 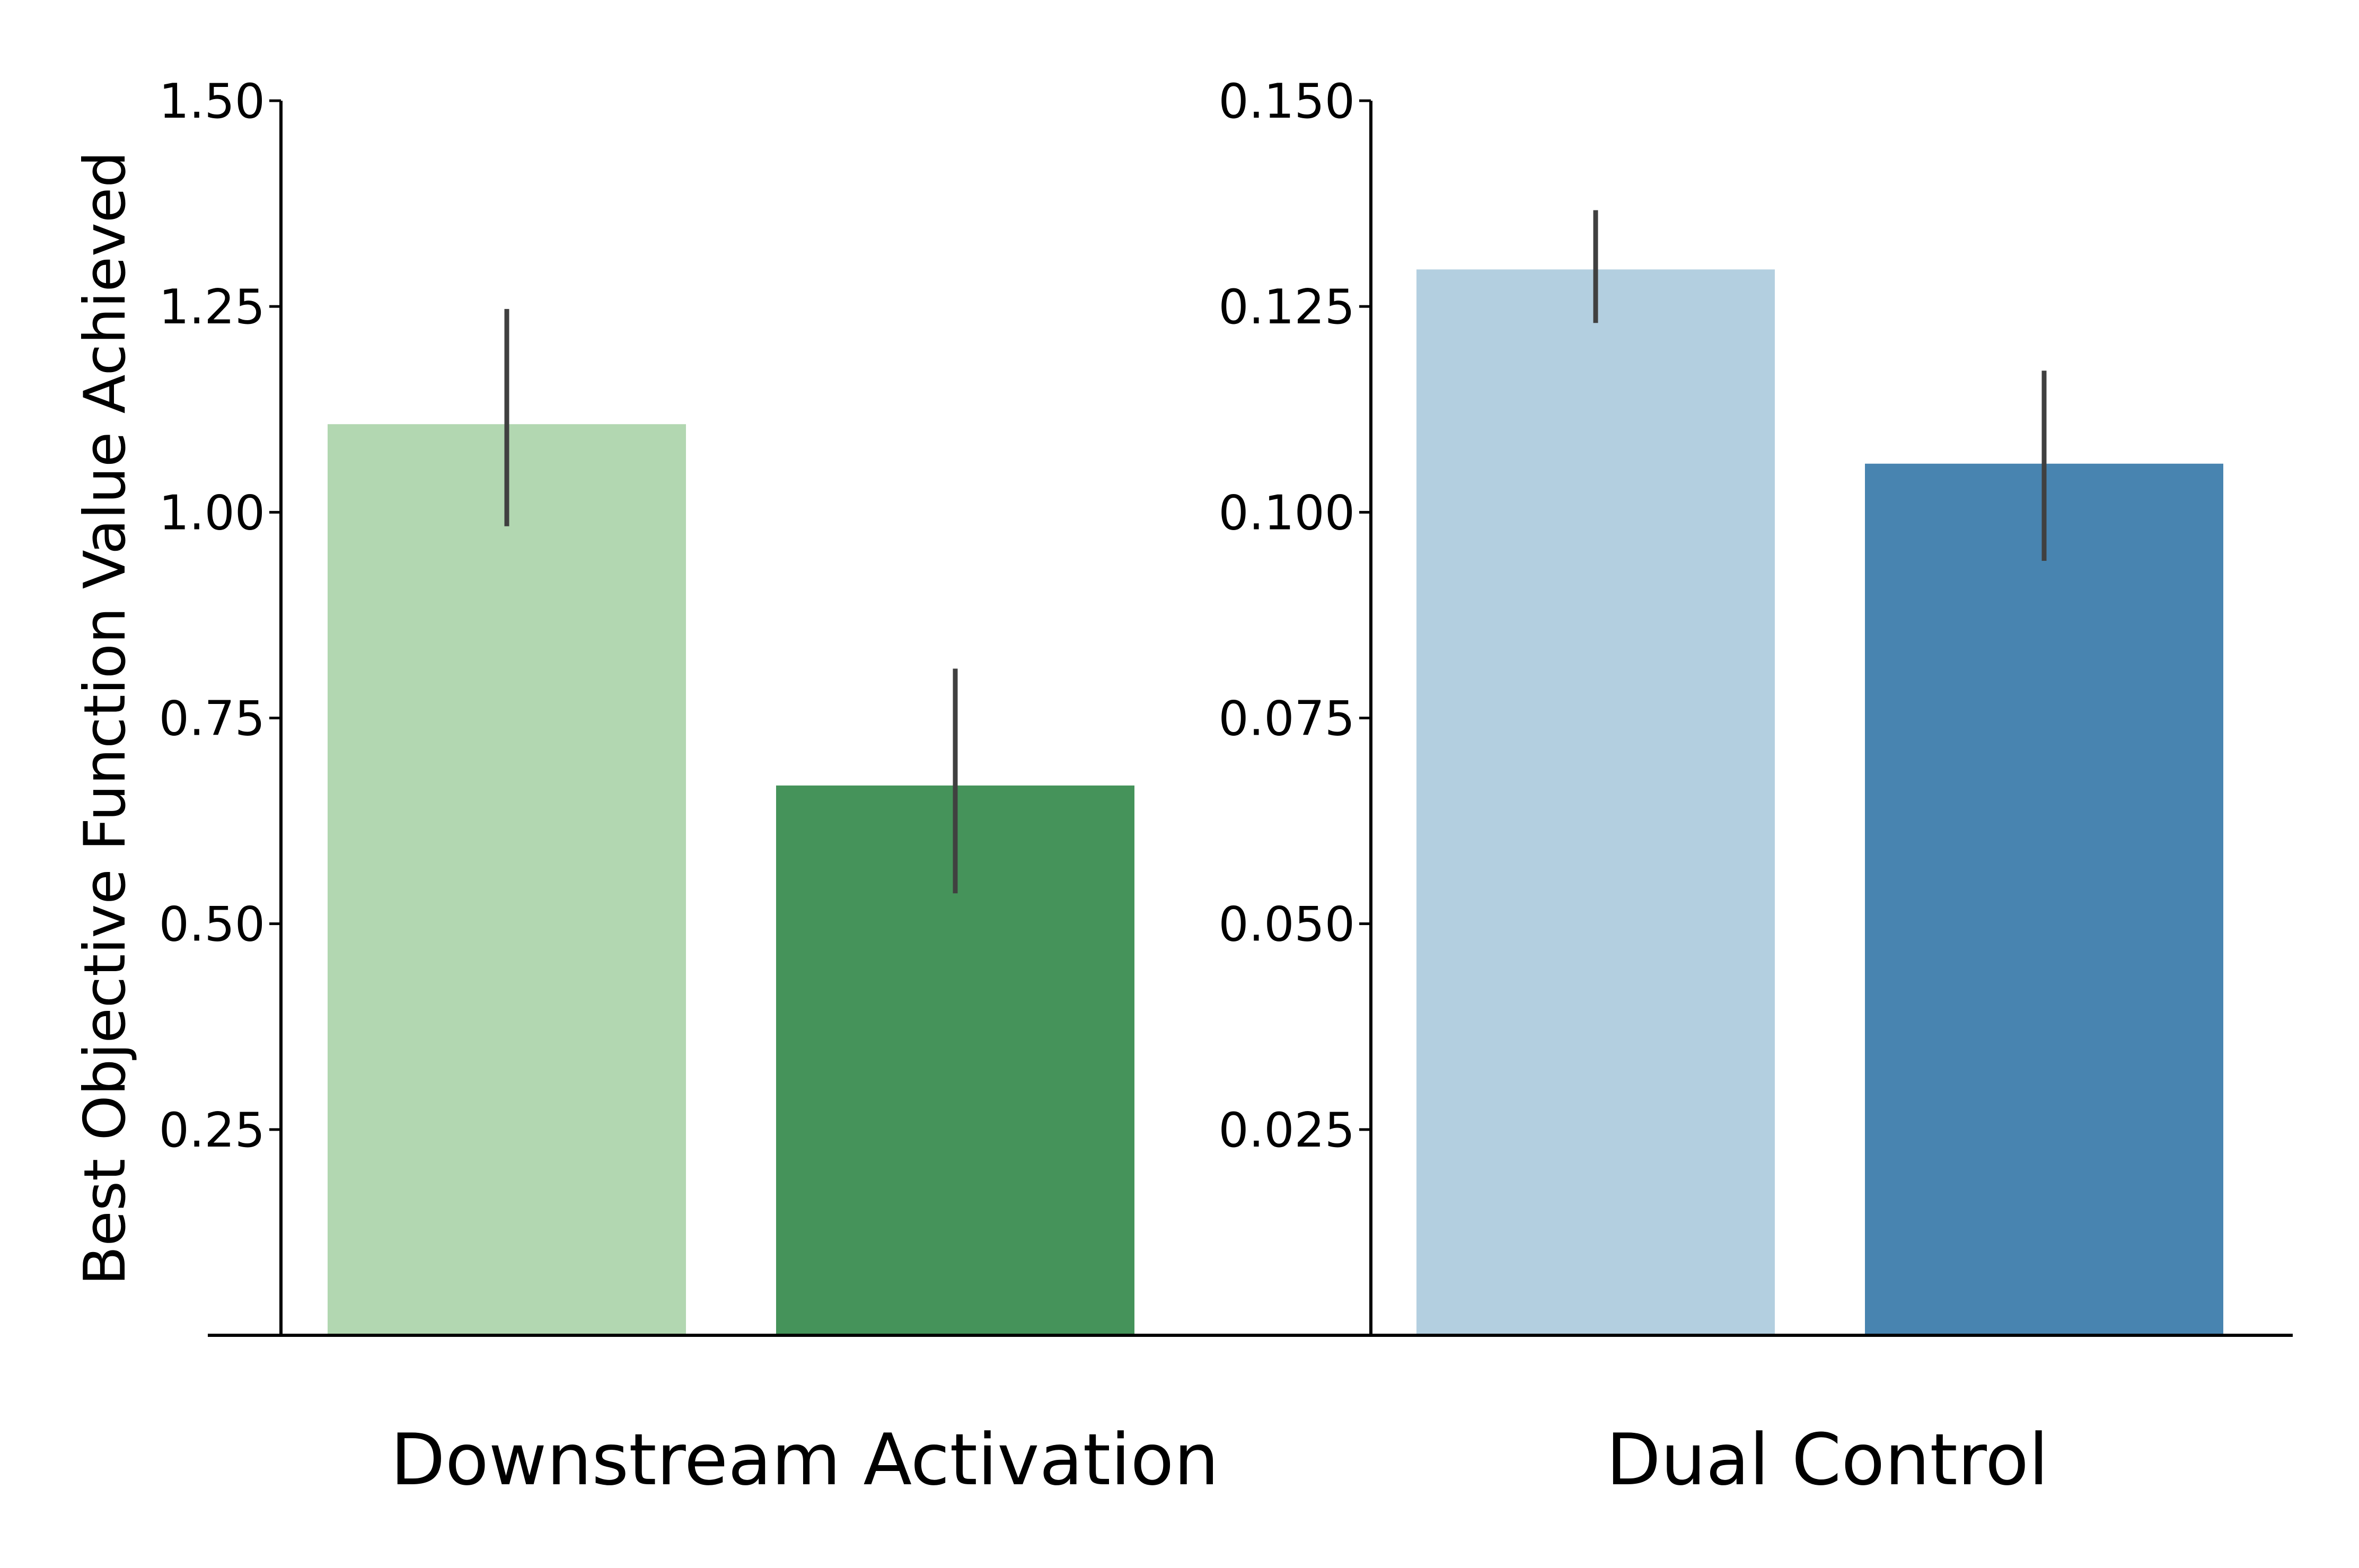 I want to click on y-tick-label-2-4: 0.100, so click(x=1286, y=513).